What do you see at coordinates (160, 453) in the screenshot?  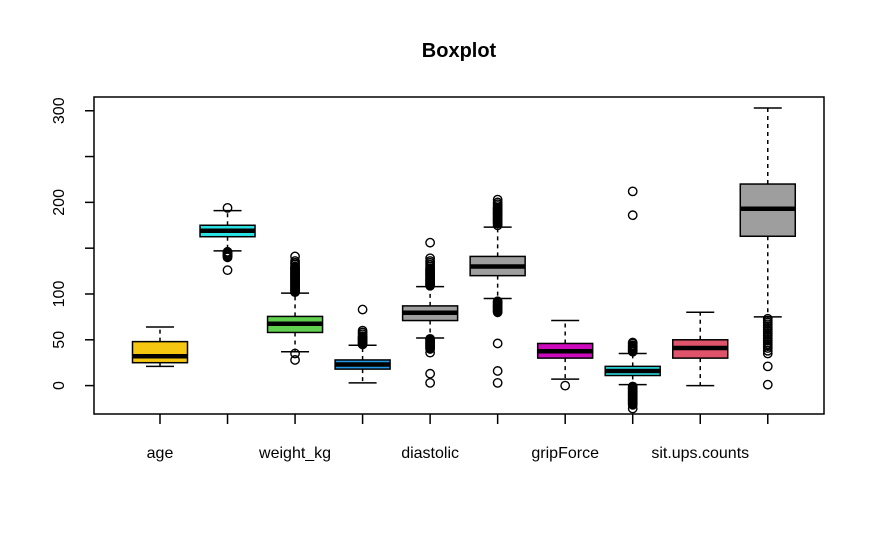 I see `x-tick-label: age` at bounding box center [160, 453].